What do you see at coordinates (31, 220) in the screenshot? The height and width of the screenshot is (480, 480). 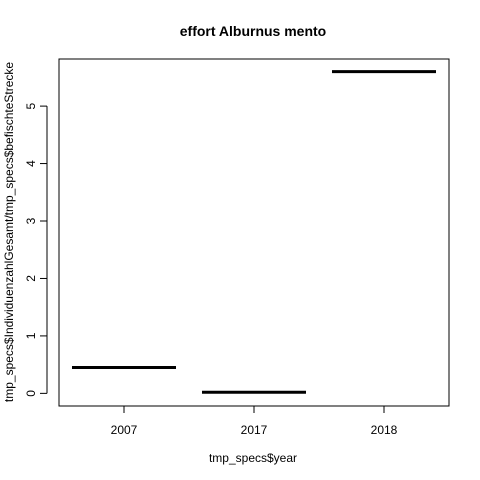 I see `y-tick-label: 3` at bounding box center [31, 220].